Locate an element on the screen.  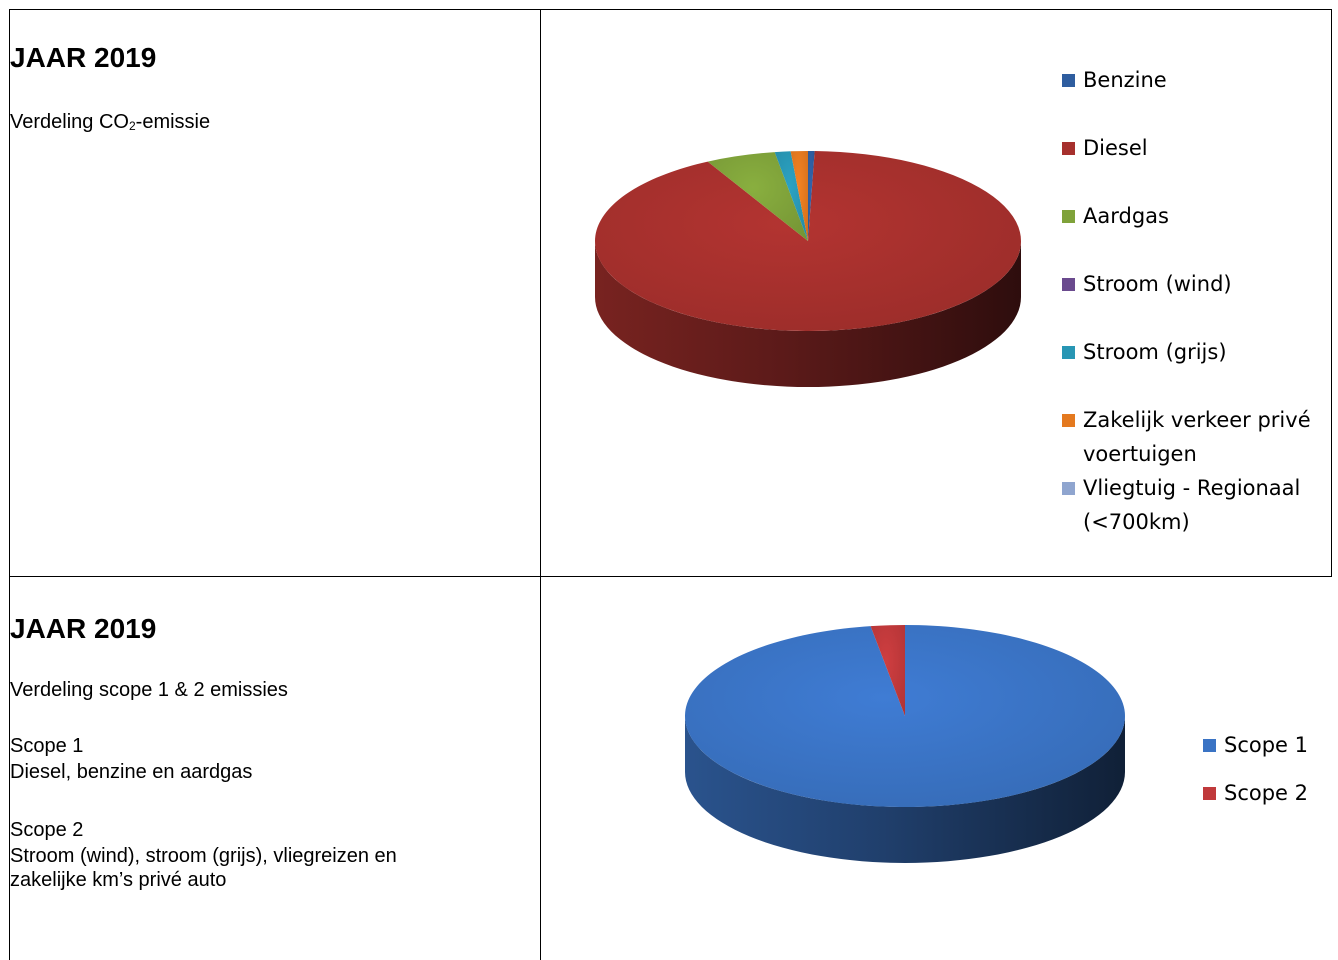
co2-slice-zakelijk-verkeer-priv-voertuigen is located at coordinates (799, 196).